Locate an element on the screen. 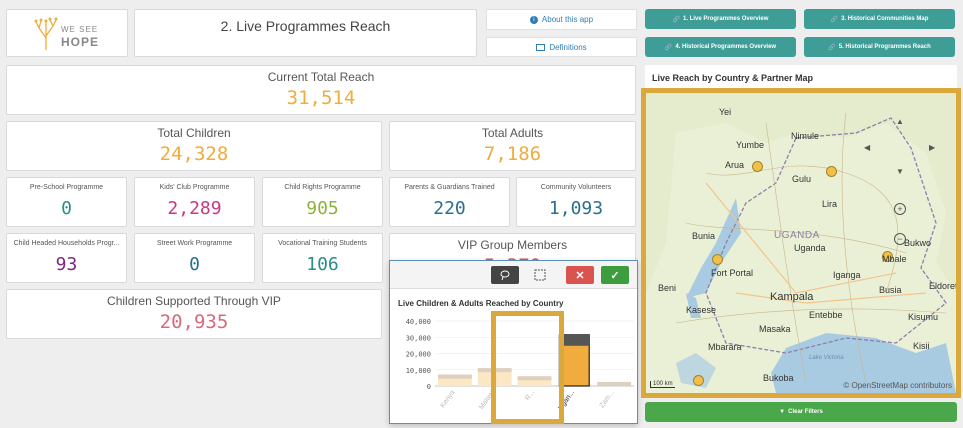  select-range-icon is located at coordinates (540, 275).